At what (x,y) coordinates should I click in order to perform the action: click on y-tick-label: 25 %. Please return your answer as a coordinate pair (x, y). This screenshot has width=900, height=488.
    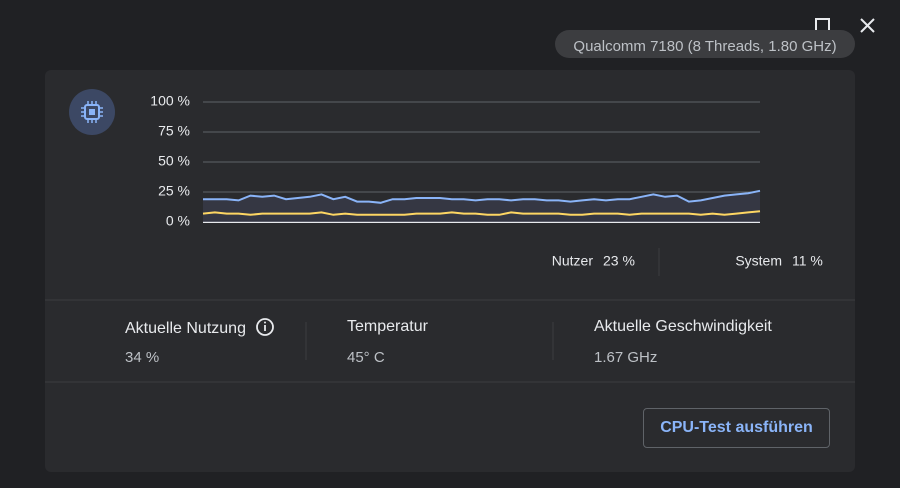
    Looking at the image, I should click on (174, 191).